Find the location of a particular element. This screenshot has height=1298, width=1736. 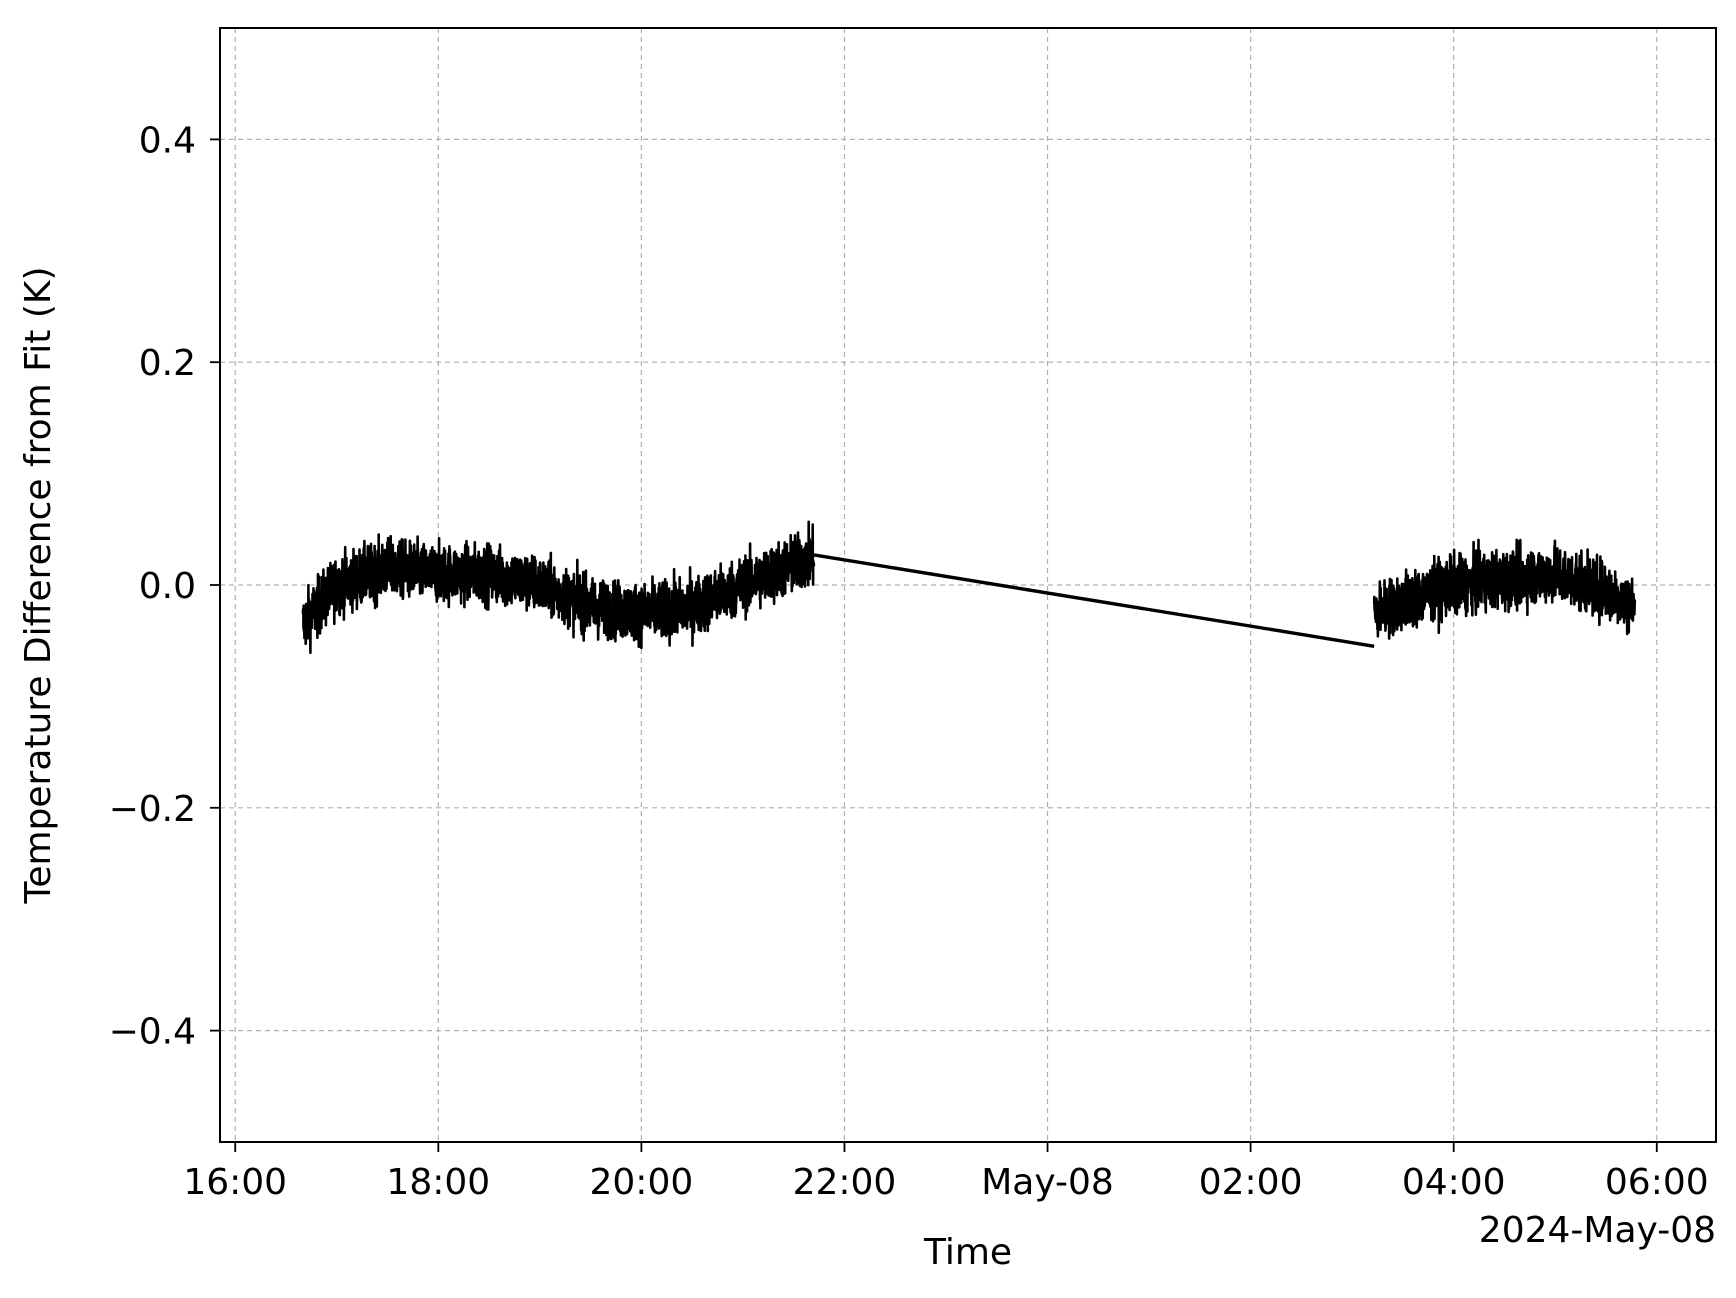

series-0-gap-line is located at coordinates (1094, 600).